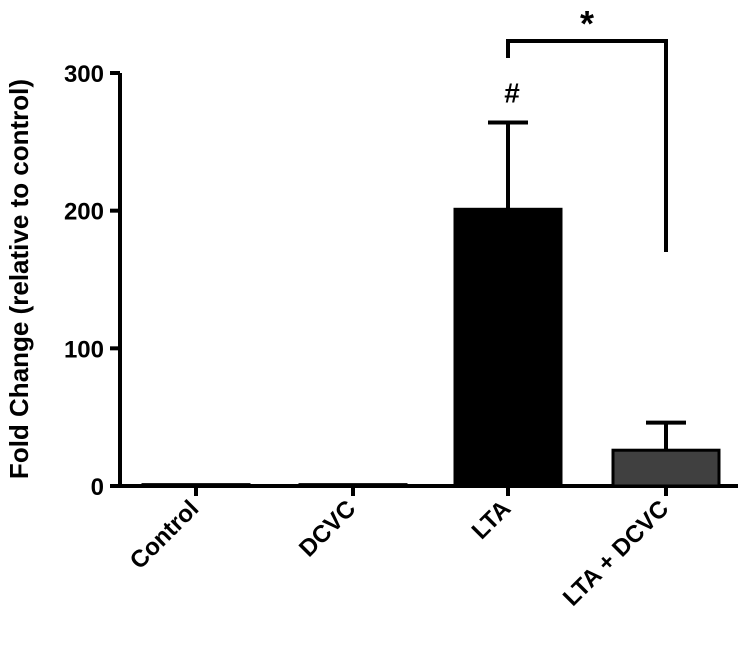 The image size is (750, 657). I want to click on y-axis-label: Fold Change (relative to control), so click(19, 279).